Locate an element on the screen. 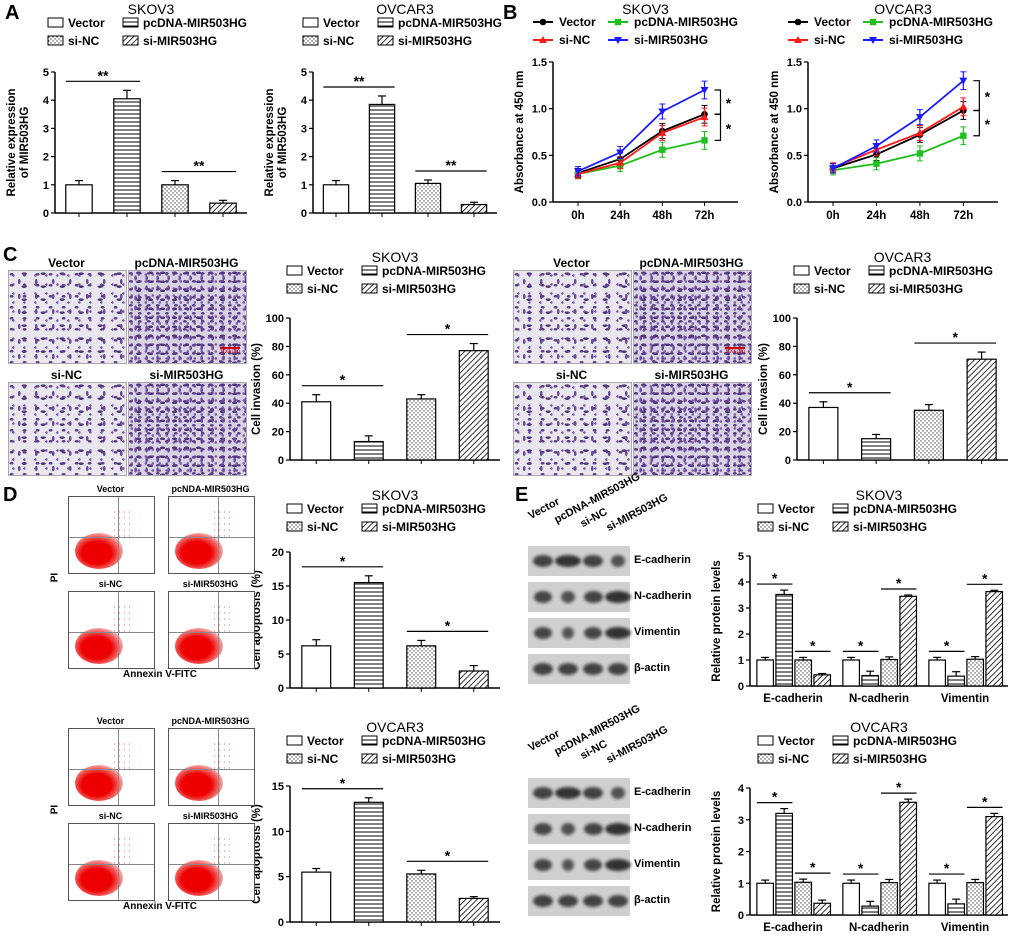 The image size is (1020, 937). blot-row-label: Vimentin is located at coordinates (657, 632).